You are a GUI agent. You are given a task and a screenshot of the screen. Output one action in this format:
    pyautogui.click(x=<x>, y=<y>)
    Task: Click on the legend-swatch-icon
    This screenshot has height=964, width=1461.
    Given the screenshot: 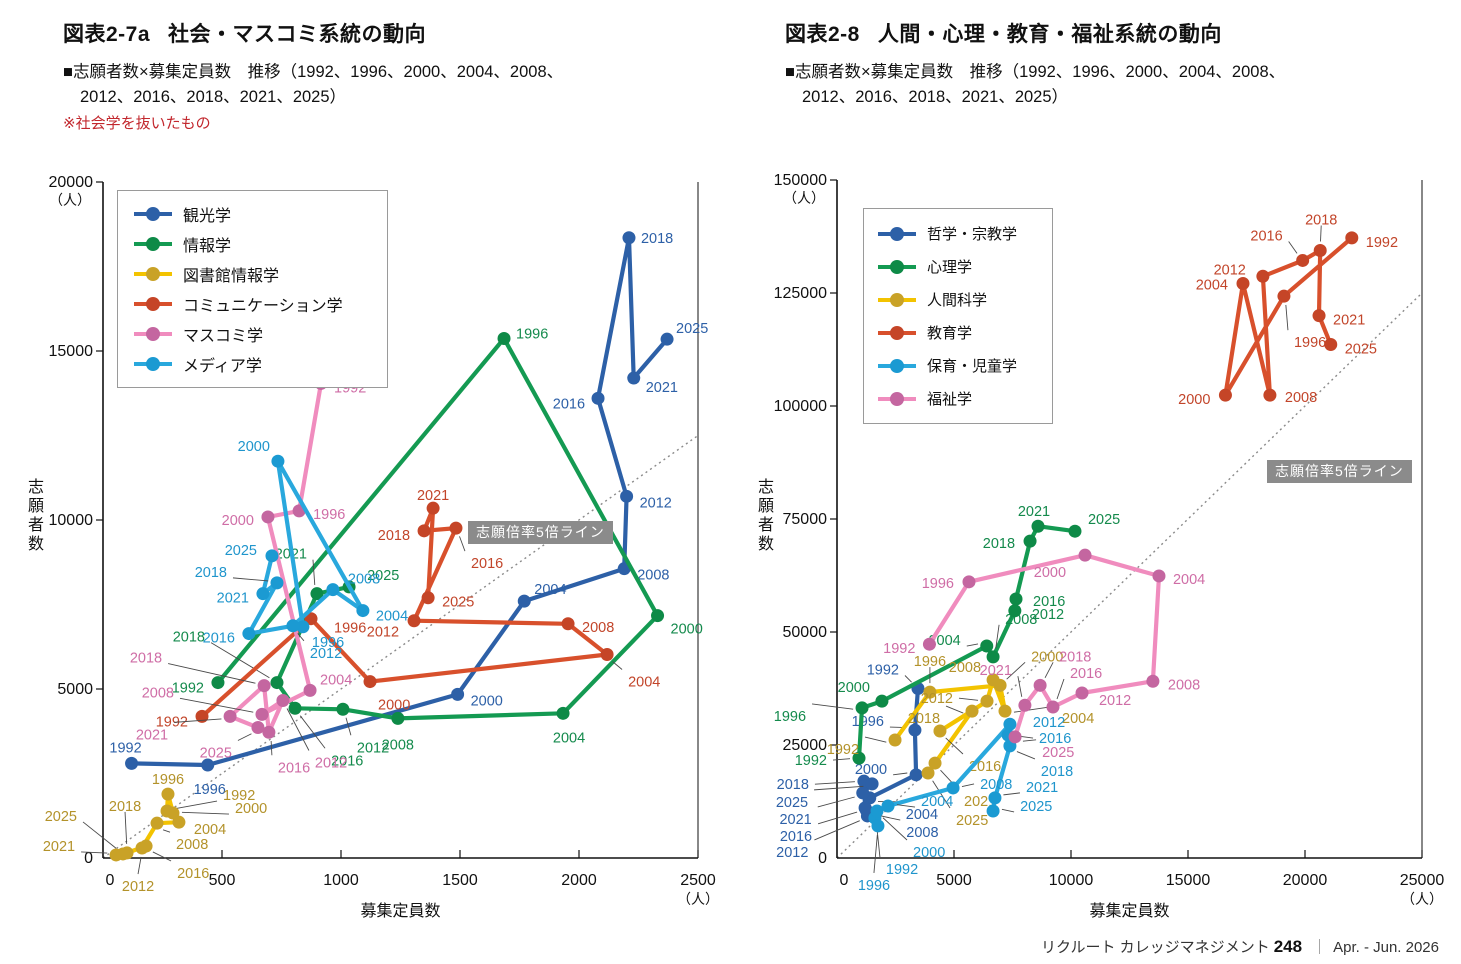 What is the action you would take?
    pyautogui.click(x=153, y=304)
    